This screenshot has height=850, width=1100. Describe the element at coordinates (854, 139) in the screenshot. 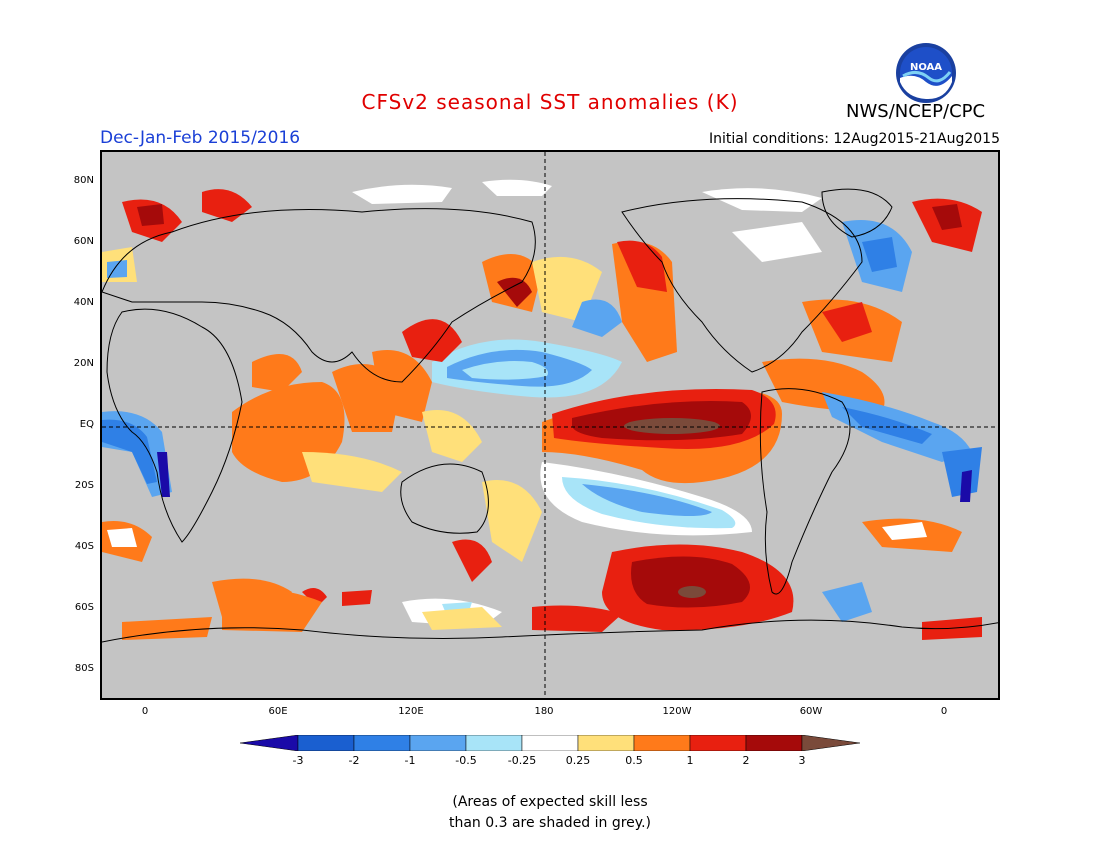

I see `initial-conditions-label: Initial conditions: 12Aug2015-21Aug2015` at that location.